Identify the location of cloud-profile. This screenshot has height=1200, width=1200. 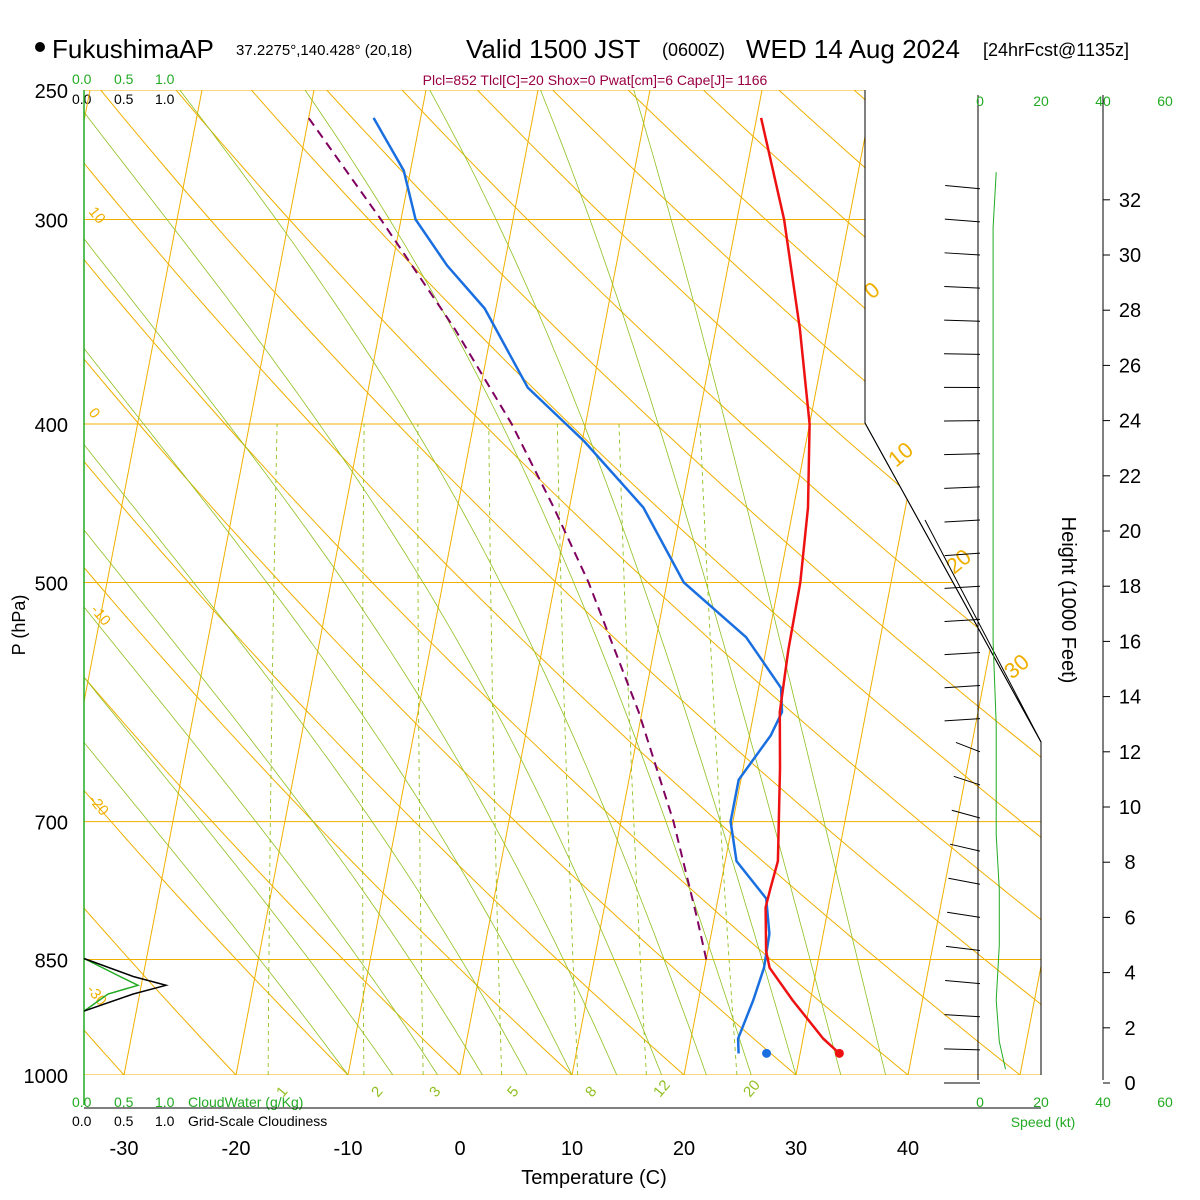
(126, 984).